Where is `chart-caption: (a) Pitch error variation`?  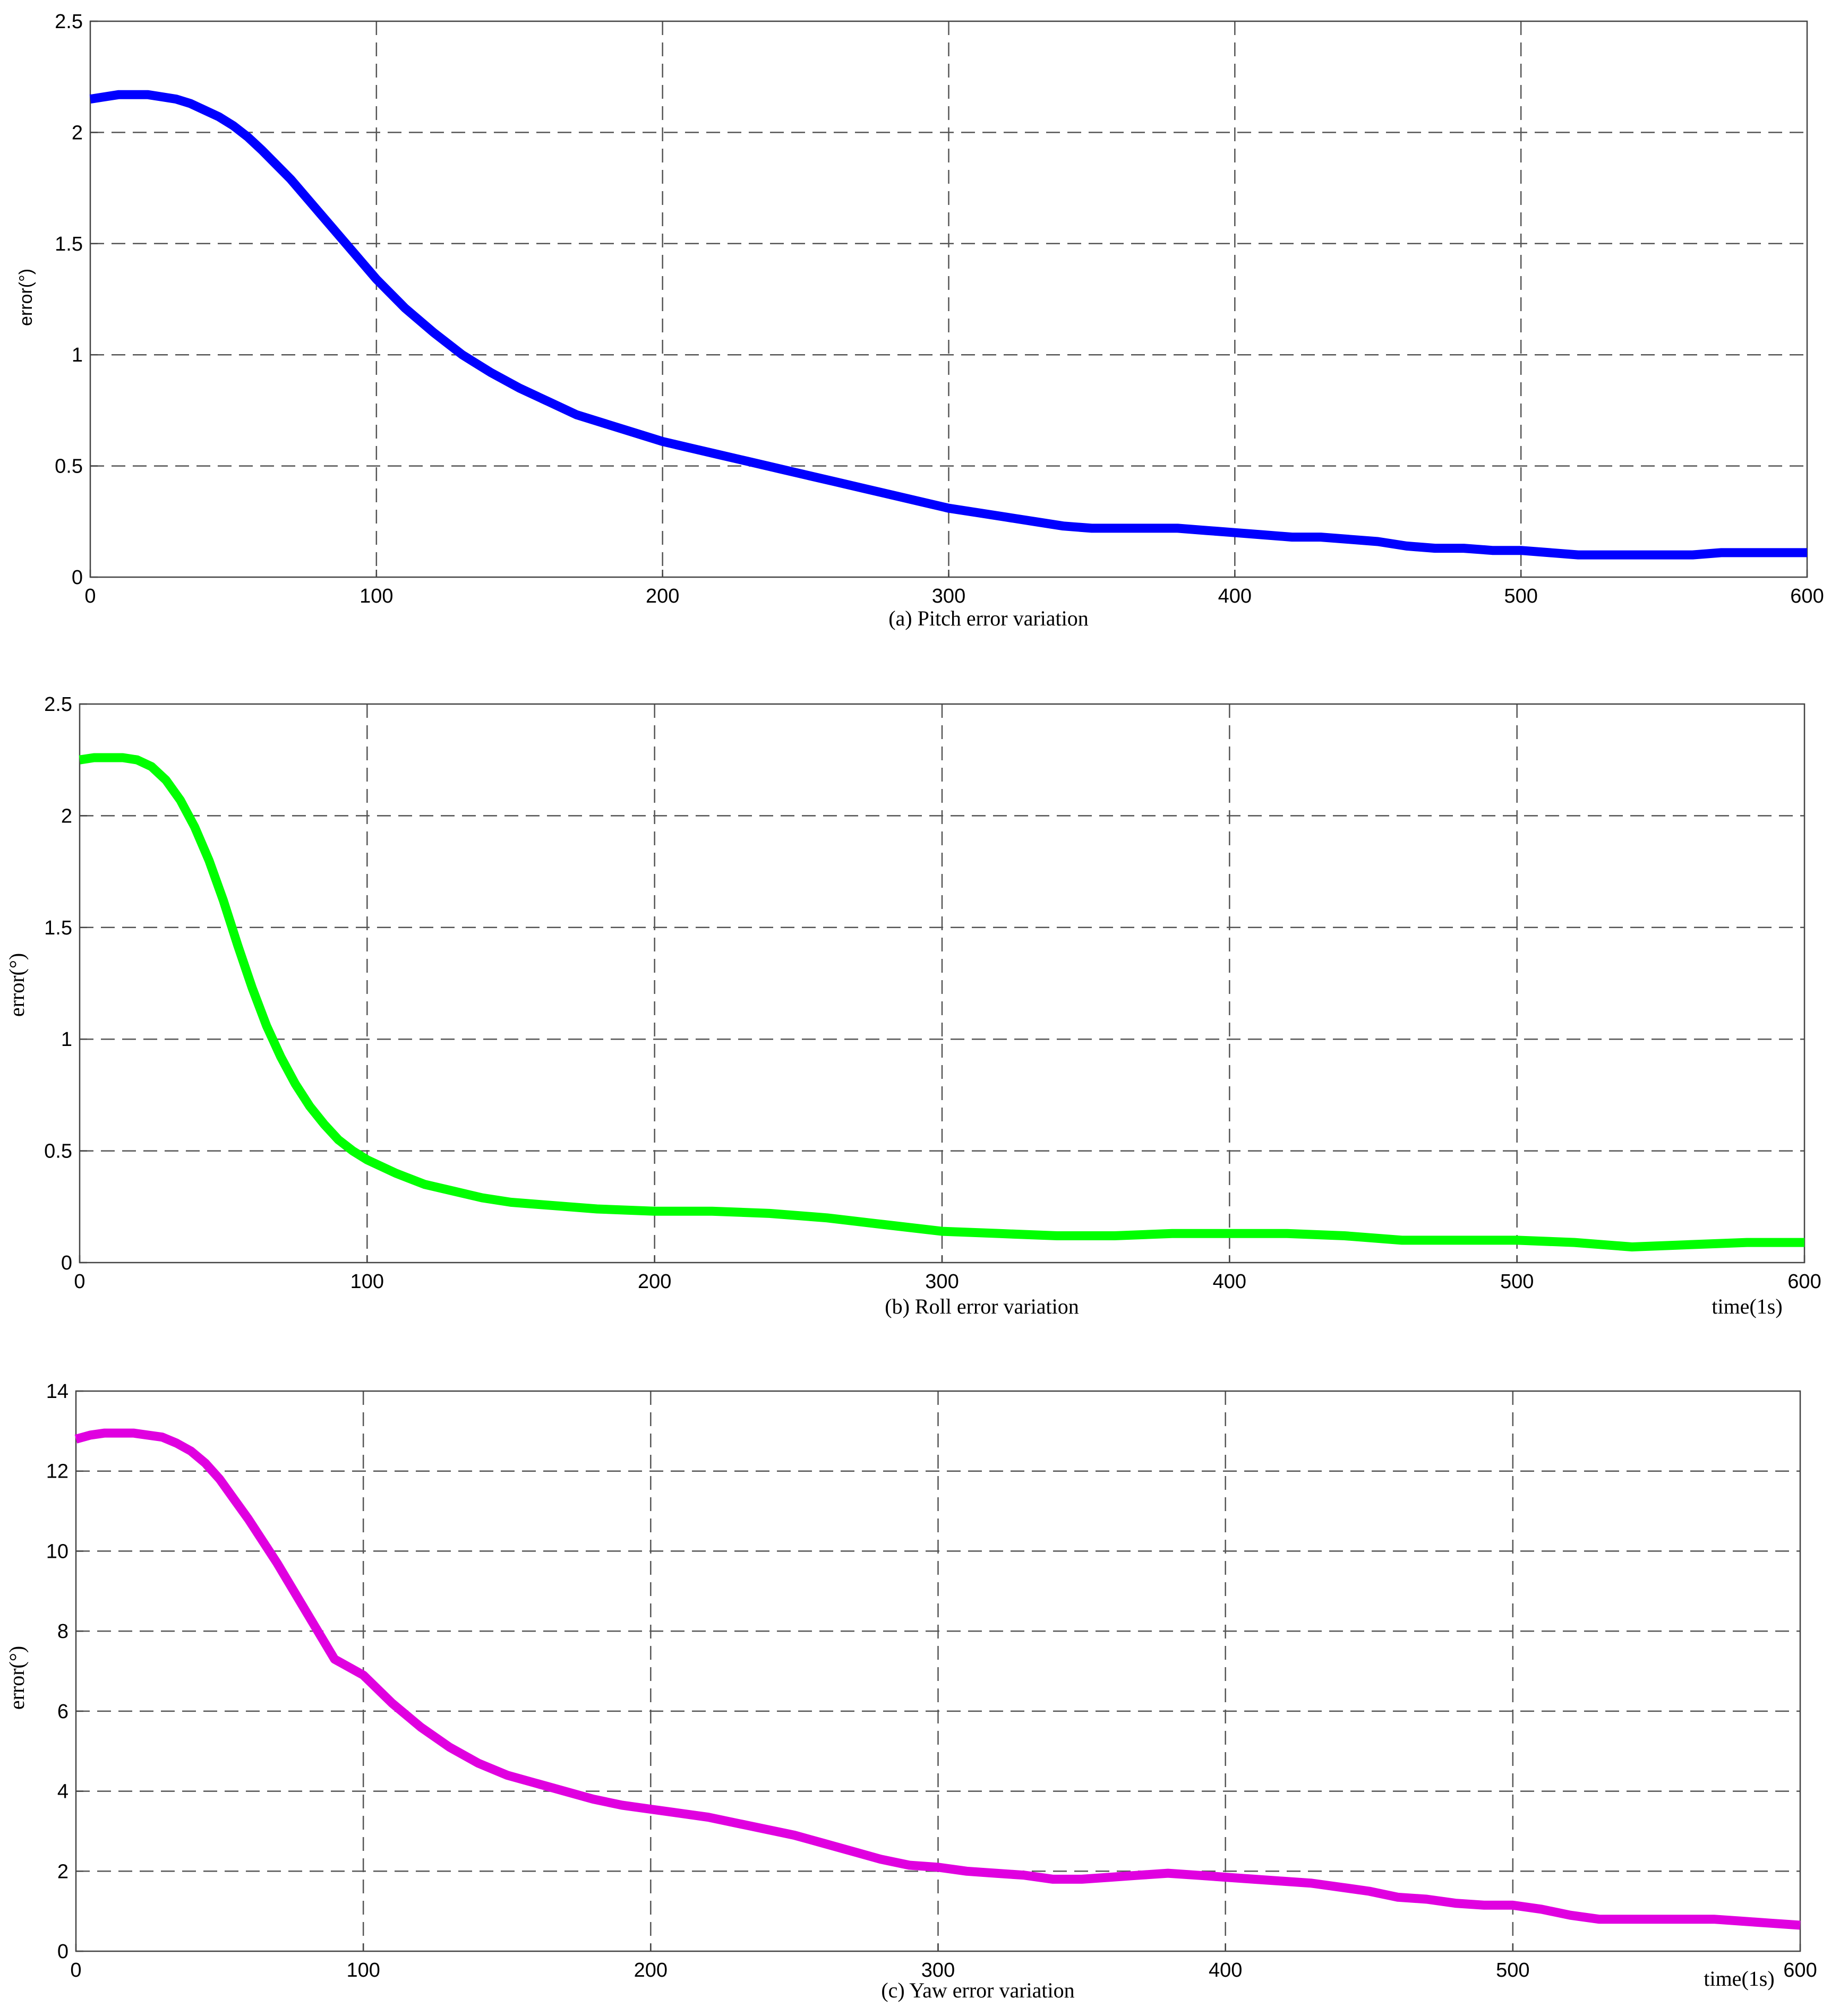
chart-caption: (a) Pitch error variation is located at coordinates (988, 618).